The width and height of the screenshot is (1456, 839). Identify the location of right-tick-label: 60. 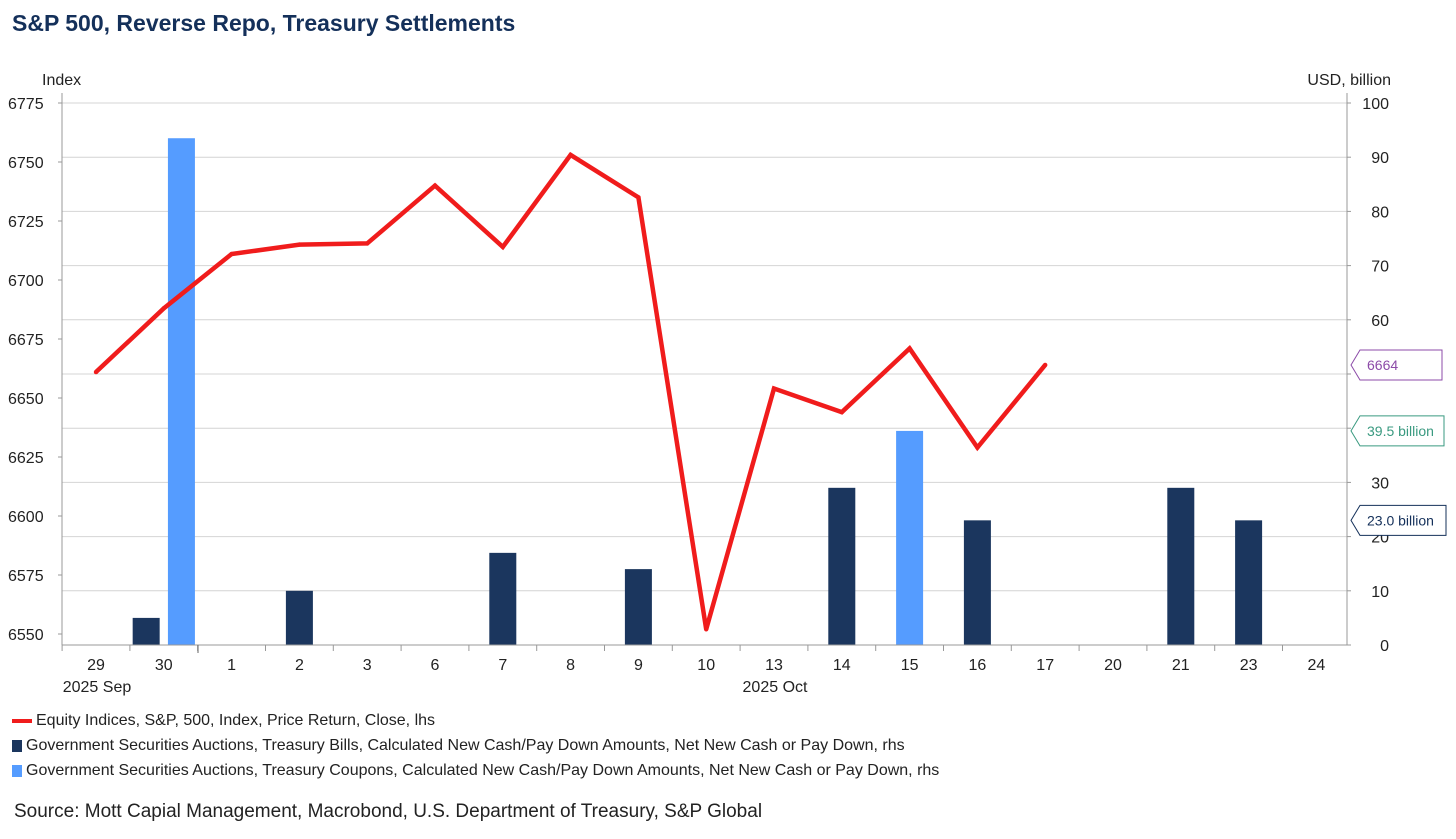
(1380, 321).